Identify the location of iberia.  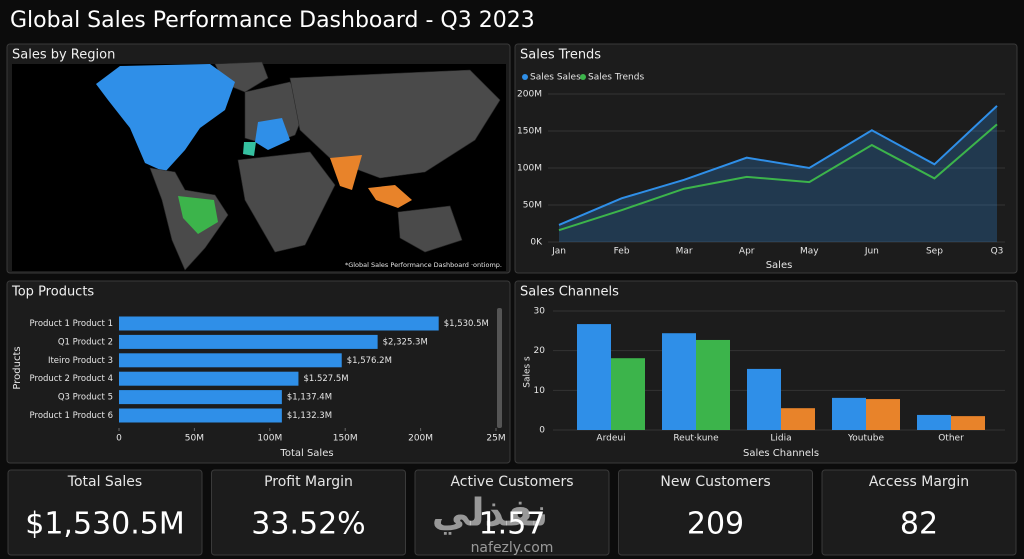
(249, 149).